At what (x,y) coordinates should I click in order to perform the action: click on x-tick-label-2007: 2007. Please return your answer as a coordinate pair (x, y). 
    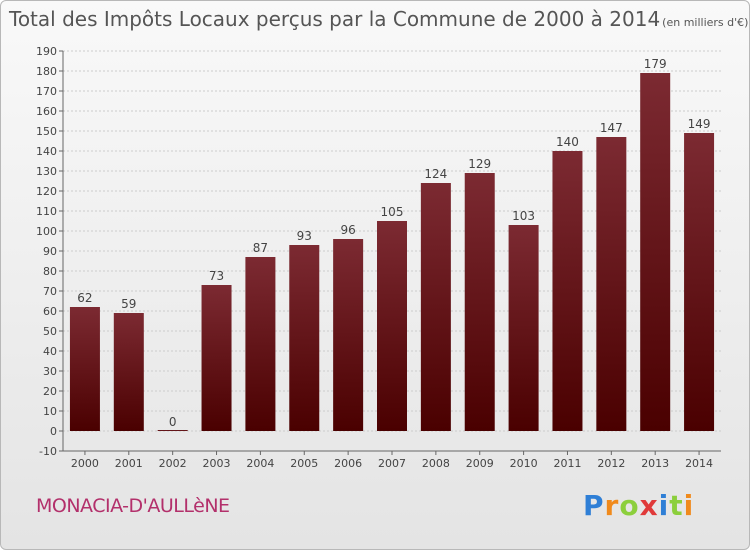
    Looking at the image, I should click on (392, 463).